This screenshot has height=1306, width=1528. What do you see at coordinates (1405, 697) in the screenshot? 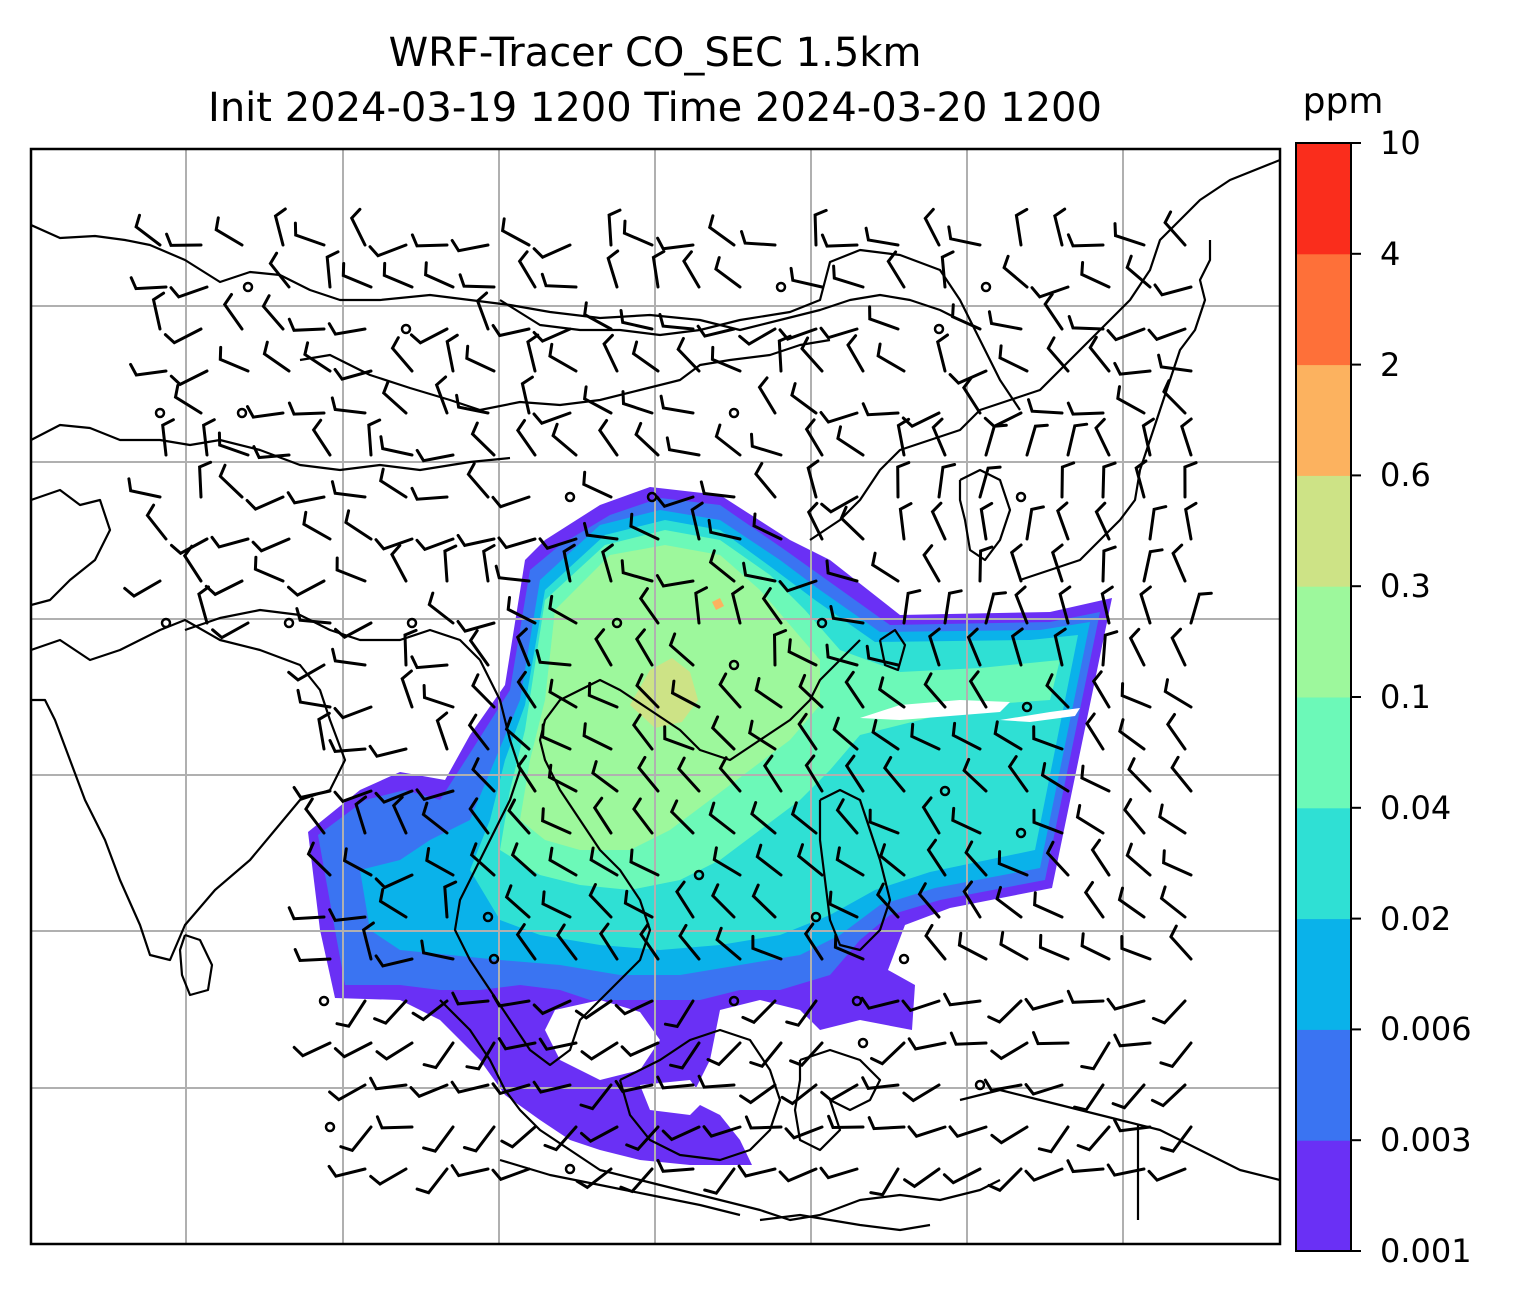
I see `colorbar-tick-label: 0.1` at bounding box center [1405, 697].